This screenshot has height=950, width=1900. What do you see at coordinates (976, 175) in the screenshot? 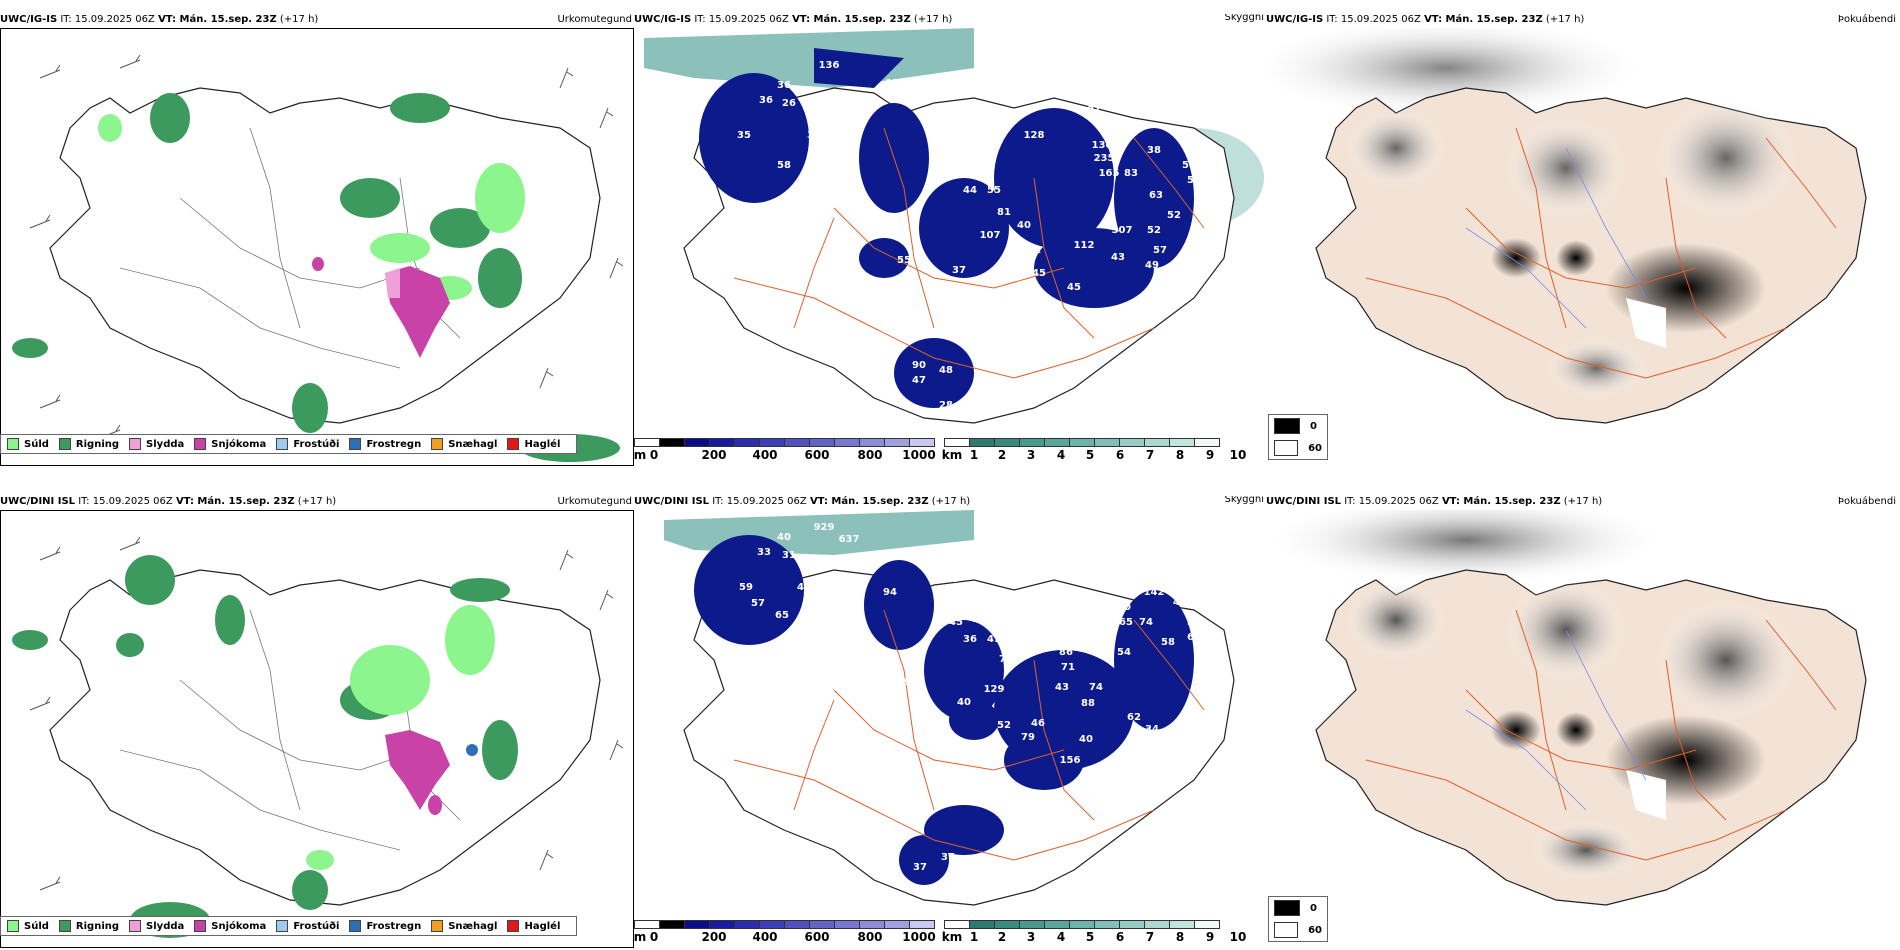
I see `svg-text: 46` at bounding box center [976, 175].